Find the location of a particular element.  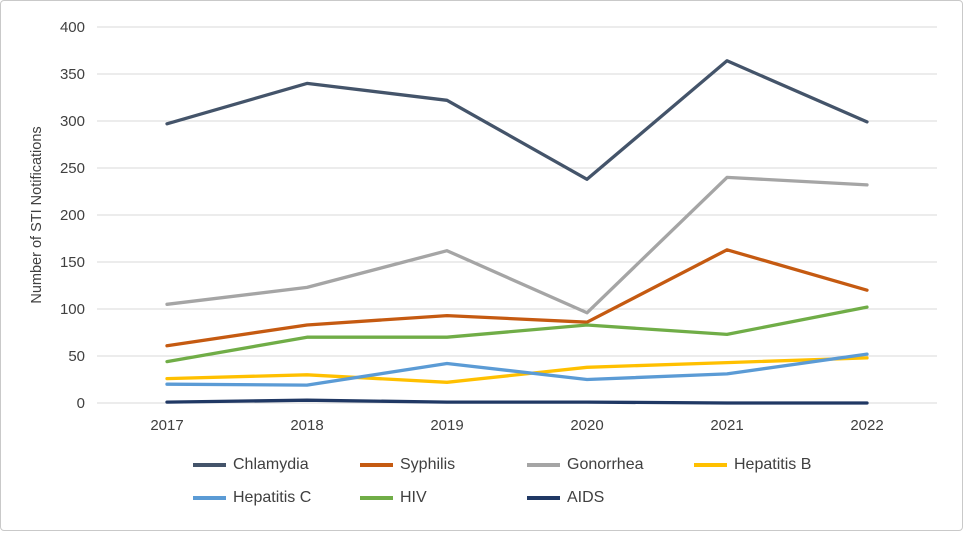

legend-item-chlamydia: Chlamydia is located at coordinates (276, 464).